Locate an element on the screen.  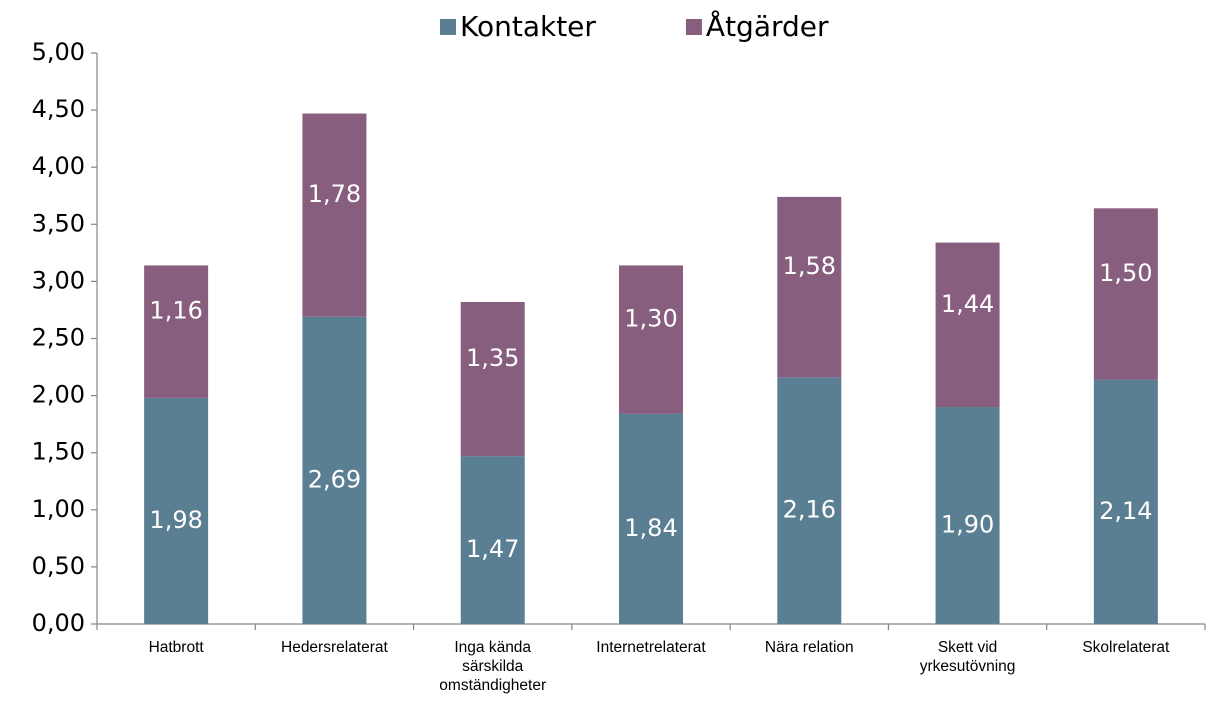
data-label: 1,50 is located at coordinates (1125, 273).